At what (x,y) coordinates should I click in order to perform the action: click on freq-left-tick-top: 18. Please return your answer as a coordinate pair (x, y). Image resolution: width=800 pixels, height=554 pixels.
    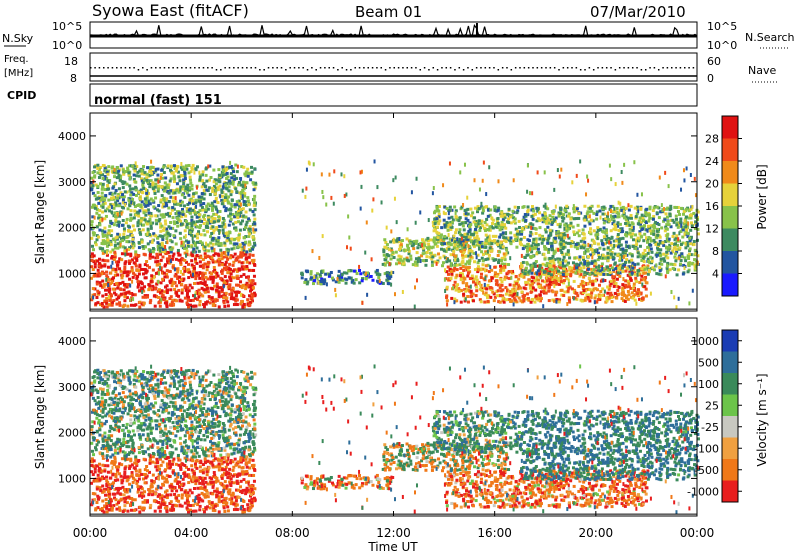
    Looking at the image, I should click on (71, 61).